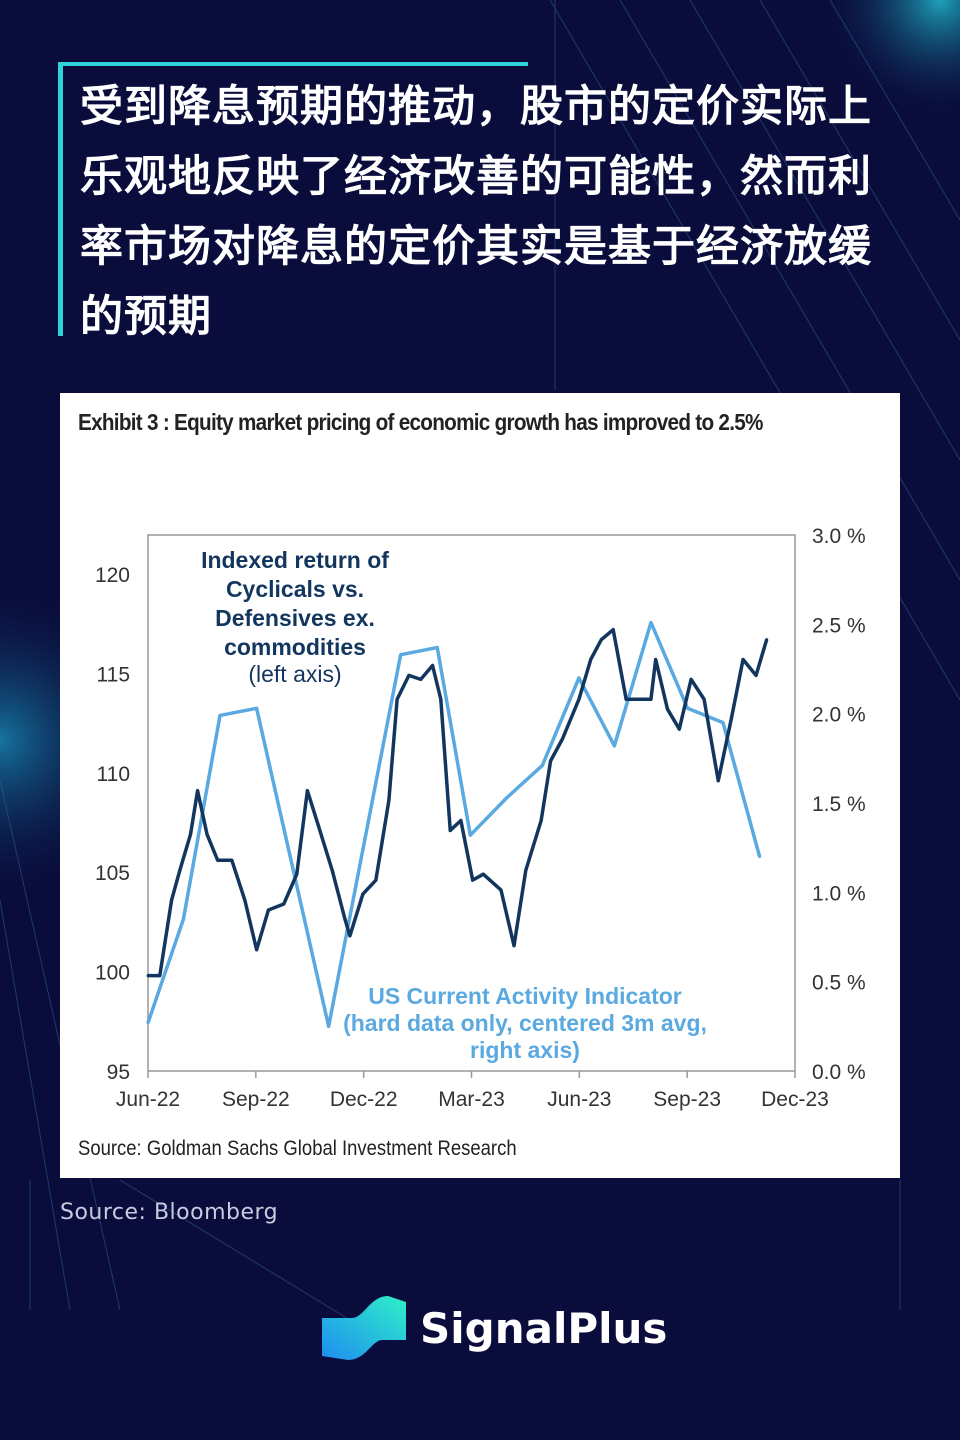 The image size is (960, 1440). Describe the element at coordinates (525, 1023) in the screenshot. I see `cai-label-line: (hard data only, centered 3m avg,` at that location.